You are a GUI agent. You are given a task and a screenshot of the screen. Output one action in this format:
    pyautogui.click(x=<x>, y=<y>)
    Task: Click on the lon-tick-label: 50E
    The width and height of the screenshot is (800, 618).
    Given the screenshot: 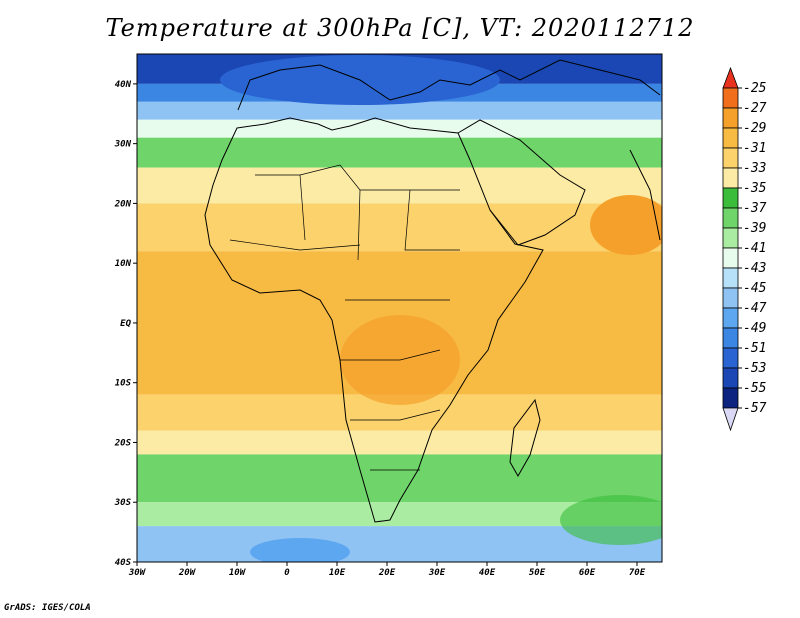 What is the action you would take?
    pyautogui.click(x=537, y=573)
    